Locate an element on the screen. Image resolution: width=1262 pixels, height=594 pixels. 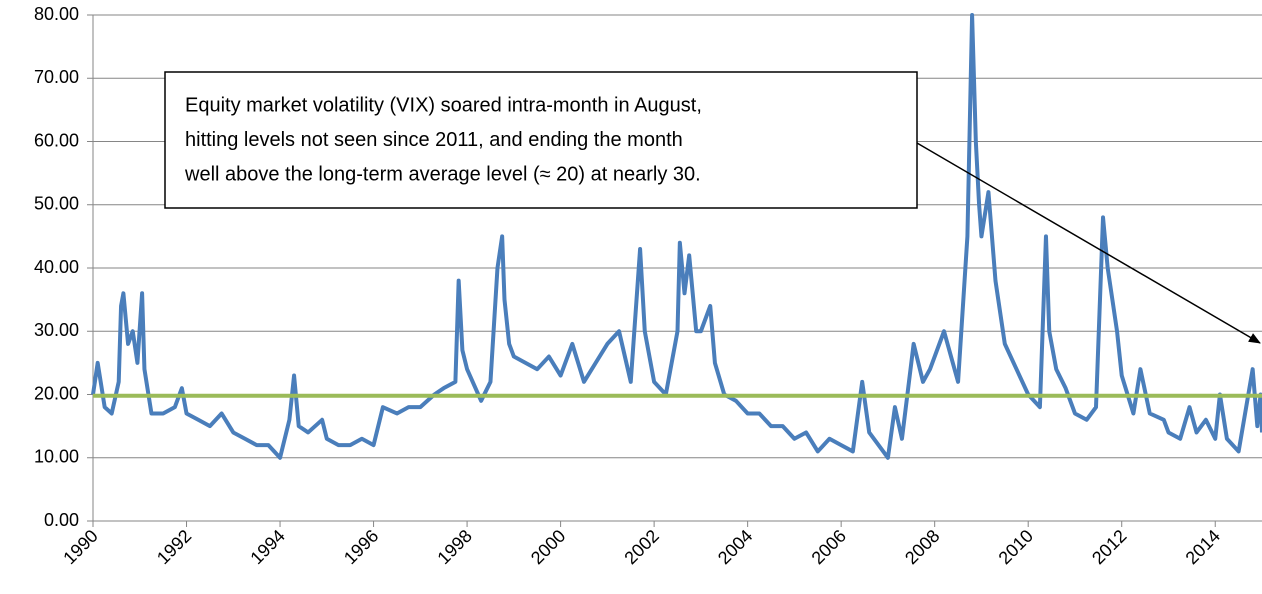
y-tick-label: 20.00 is located at coordinates (56, 393).